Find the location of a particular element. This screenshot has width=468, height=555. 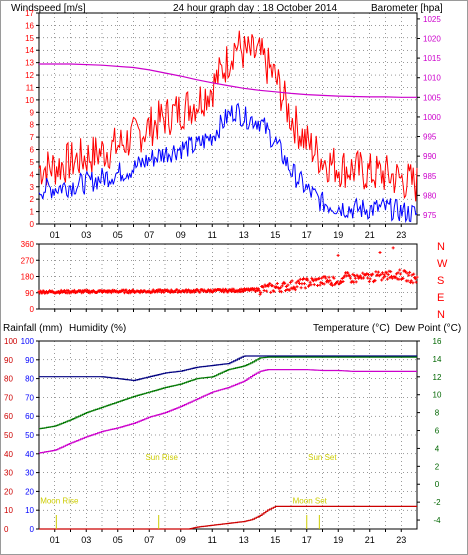

rainfall-ytick-label: 20 is located at coordinates (8, 491).